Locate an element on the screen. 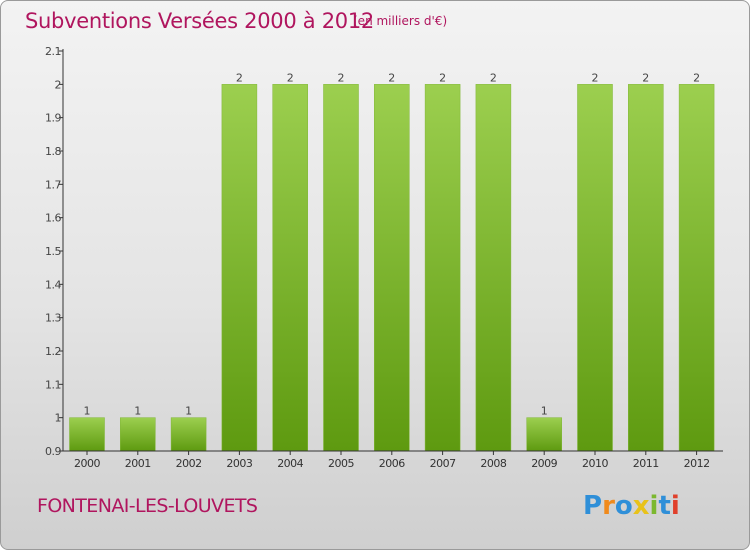 This screenshot has height=550, width=750. y-tick-label: 1.7 is located at coordinates (53, 184).